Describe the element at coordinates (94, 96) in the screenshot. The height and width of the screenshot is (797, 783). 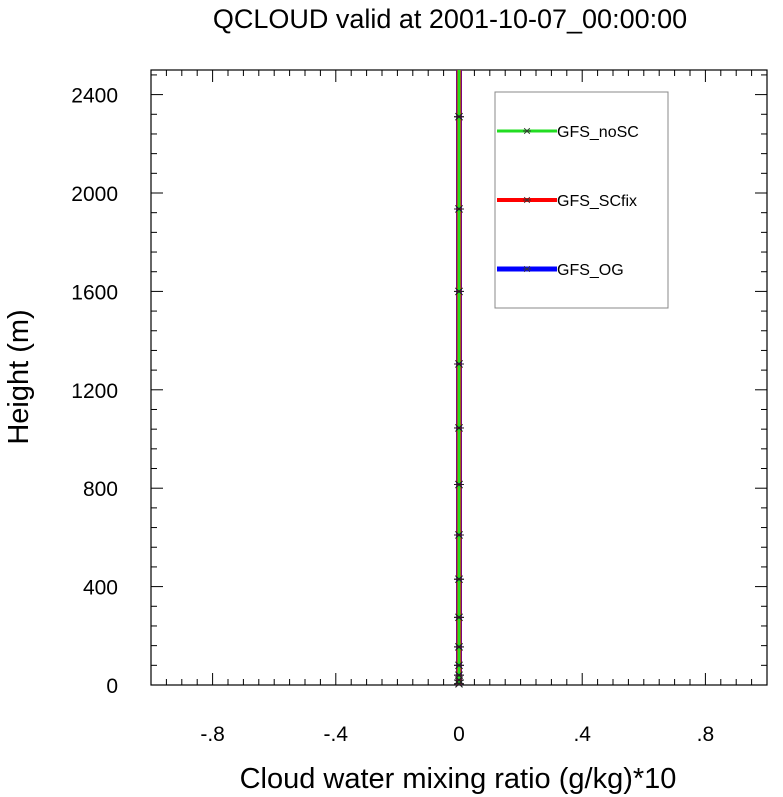
I see `y-tick-label: 2400` at that location.